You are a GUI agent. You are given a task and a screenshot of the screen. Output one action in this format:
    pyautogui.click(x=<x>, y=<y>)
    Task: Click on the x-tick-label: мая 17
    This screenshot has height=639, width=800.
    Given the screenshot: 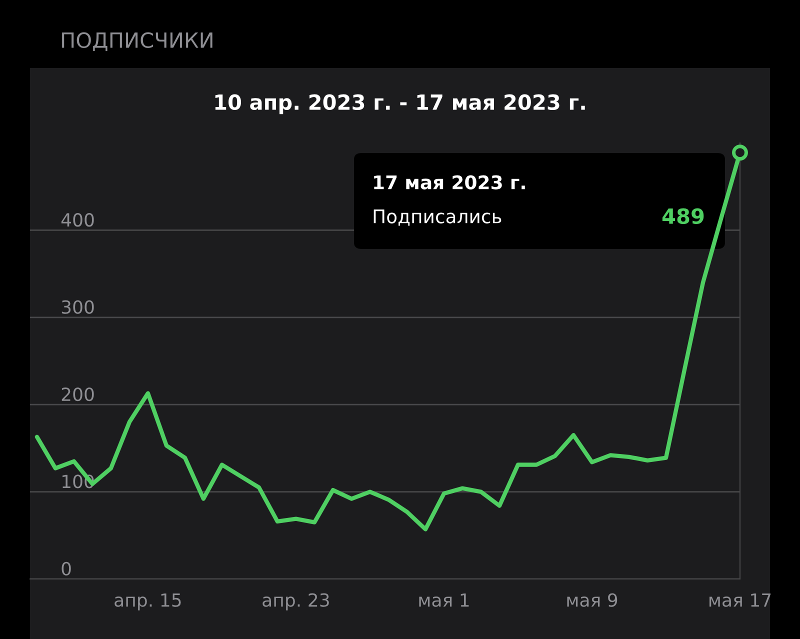 What is the action you would take?
    pyautogui.click(x=740, y=600)
    